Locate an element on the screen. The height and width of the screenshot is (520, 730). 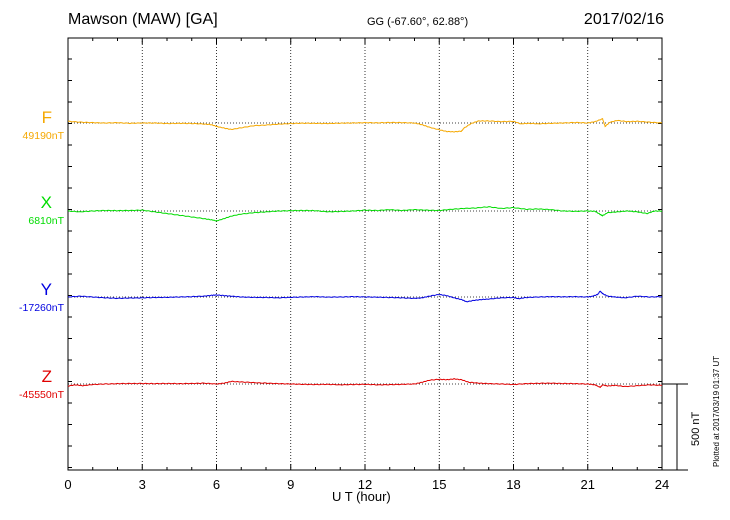
component-label-x: X 6810nT is located at coordinates (34, 210).